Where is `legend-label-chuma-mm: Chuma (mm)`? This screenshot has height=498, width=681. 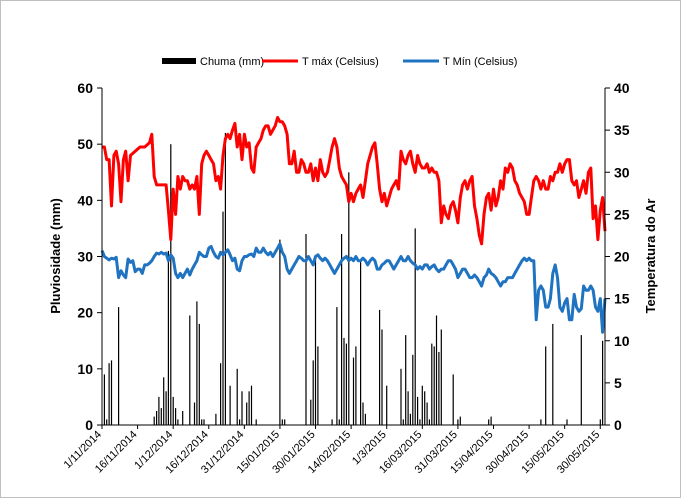
legend-label-chuma-mm: Chuma (mm) is located at coordinates (232, 62).